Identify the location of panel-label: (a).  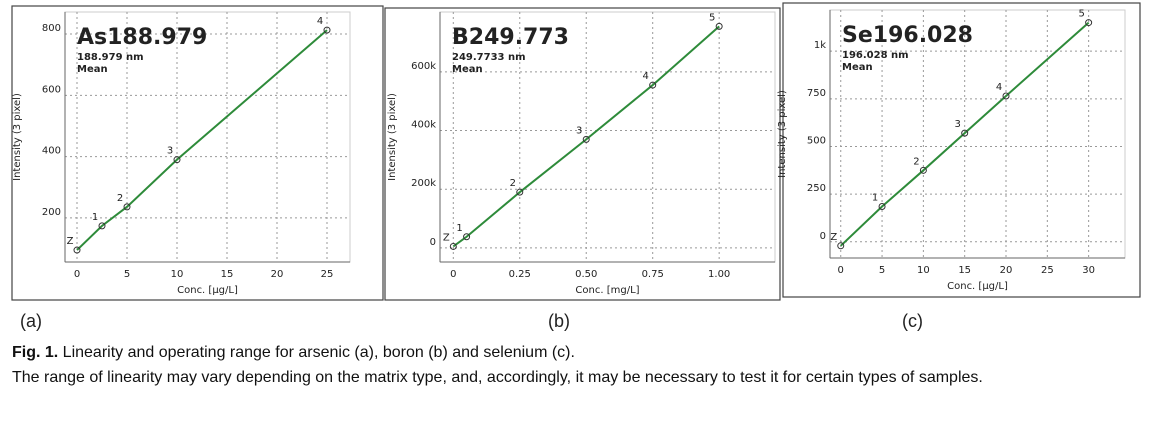
(31, 321).